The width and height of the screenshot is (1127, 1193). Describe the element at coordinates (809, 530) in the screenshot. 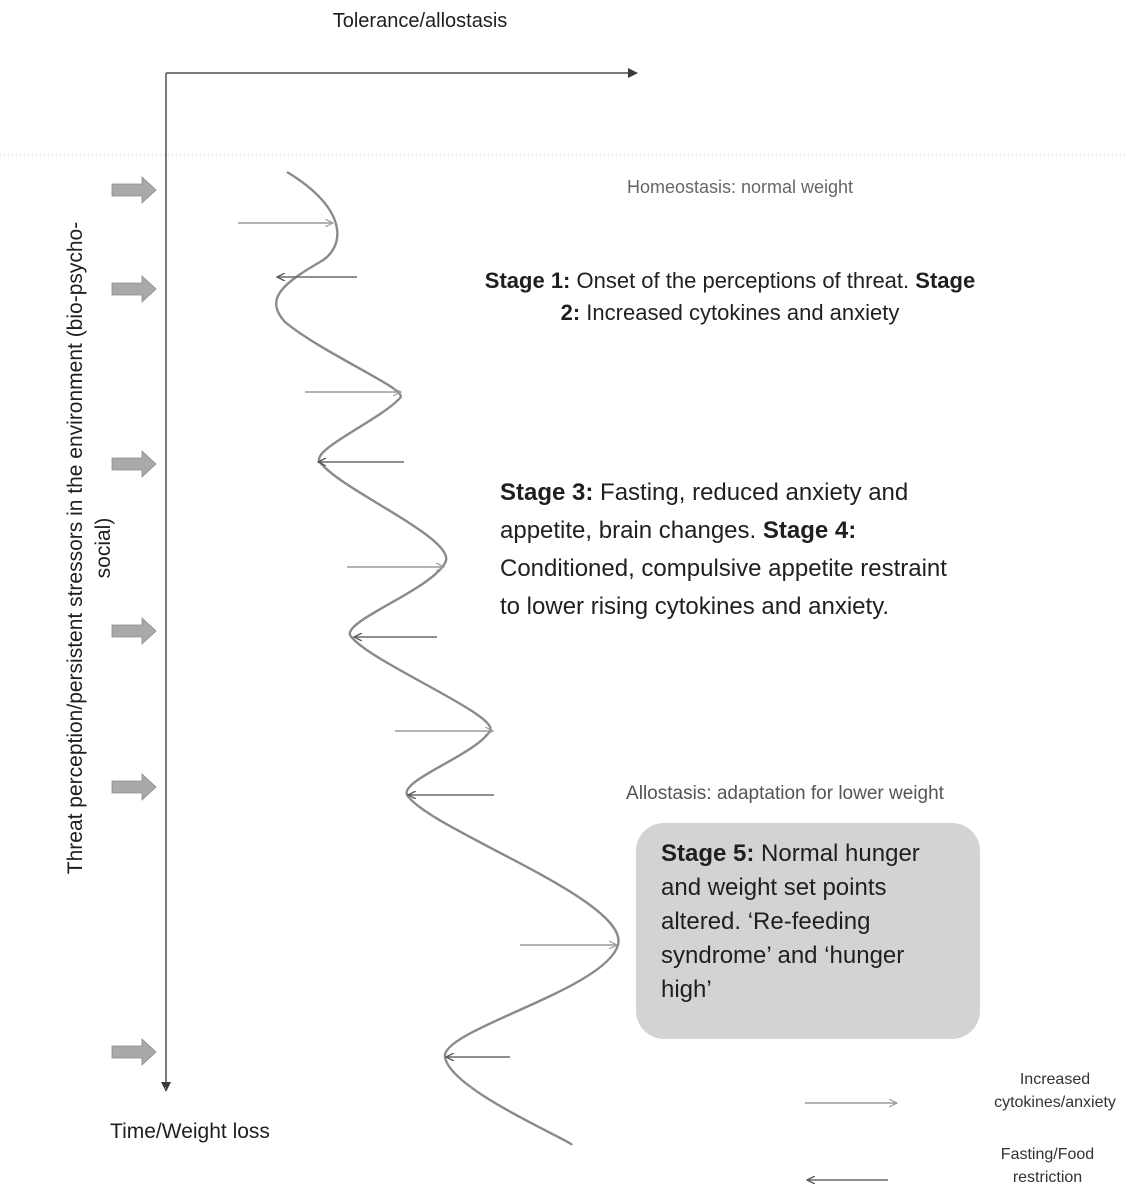

I see `stage-4-heading: Stage 4:` at that location.